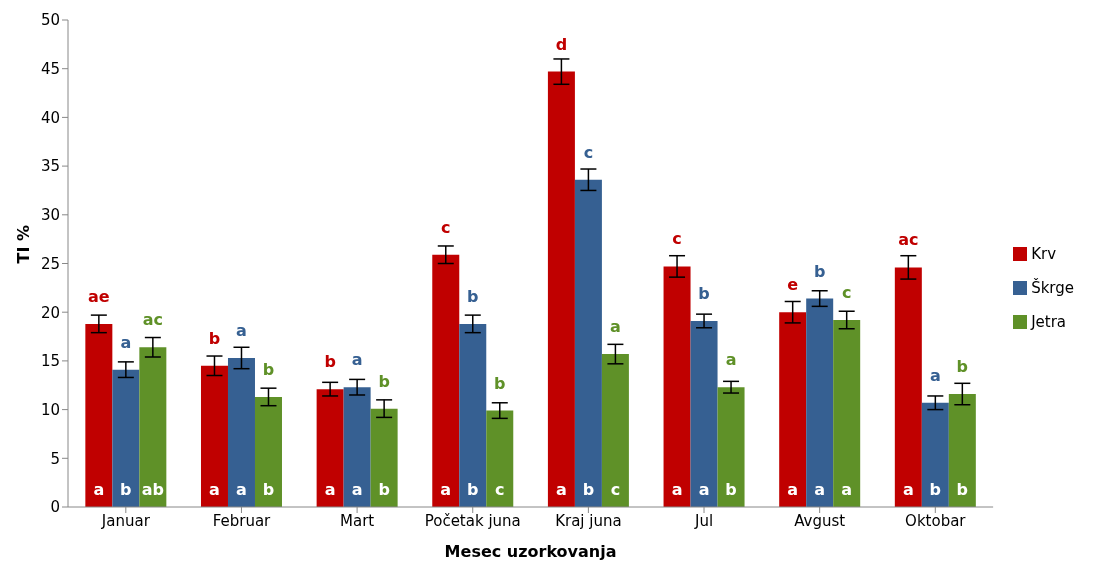  Describe the element at coordinates (472, 520) in the screenshot. I see `x-tick-label: Početak juna` at that location.